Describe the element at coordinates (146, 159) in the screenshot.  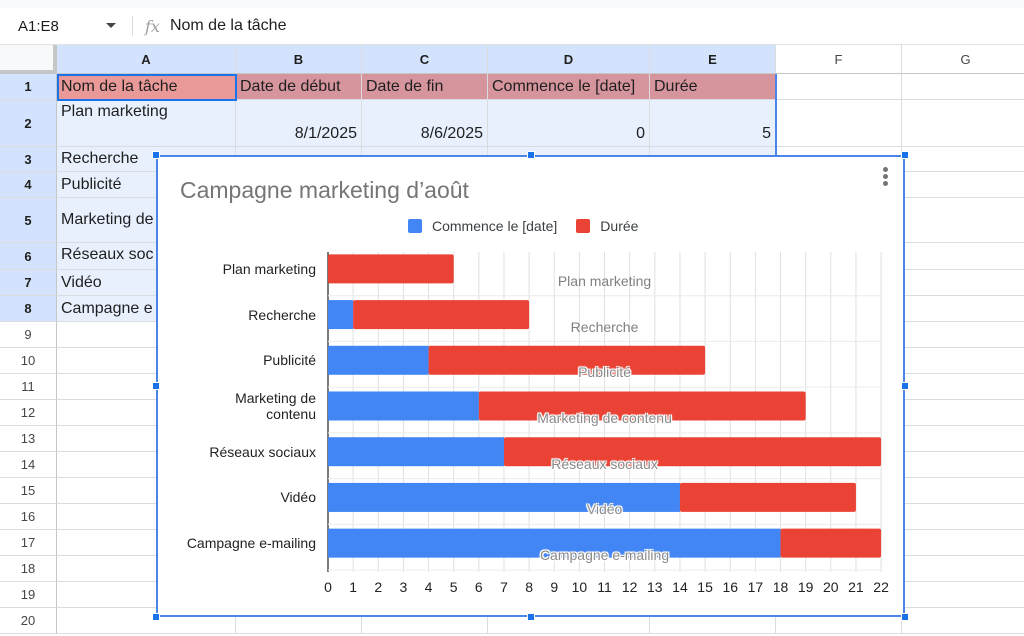
I see `task-name-cell: Recherche` at that location.